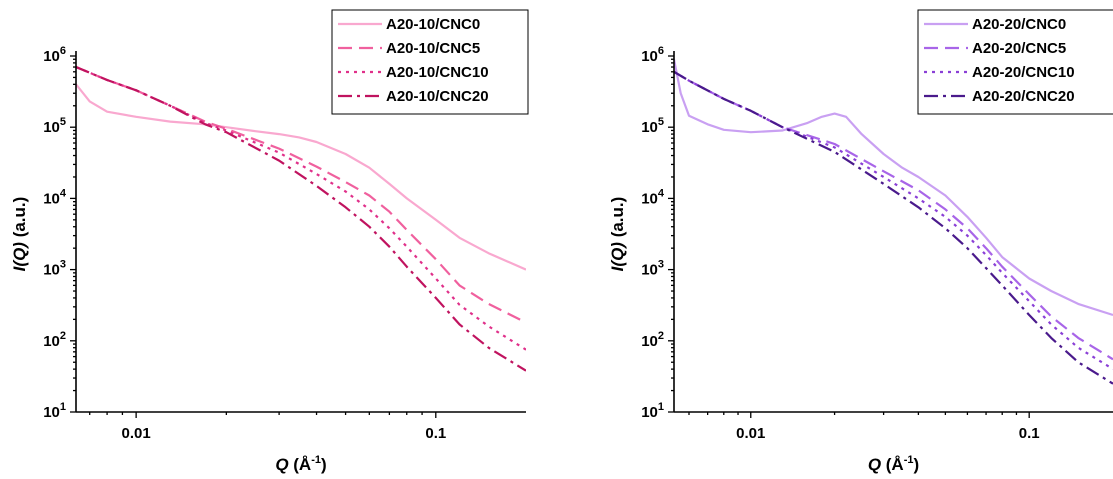  Describe the element at coordinates (1023, 72) in the screenshot. I see `legend-label: A20-20/CNC10` at that location.